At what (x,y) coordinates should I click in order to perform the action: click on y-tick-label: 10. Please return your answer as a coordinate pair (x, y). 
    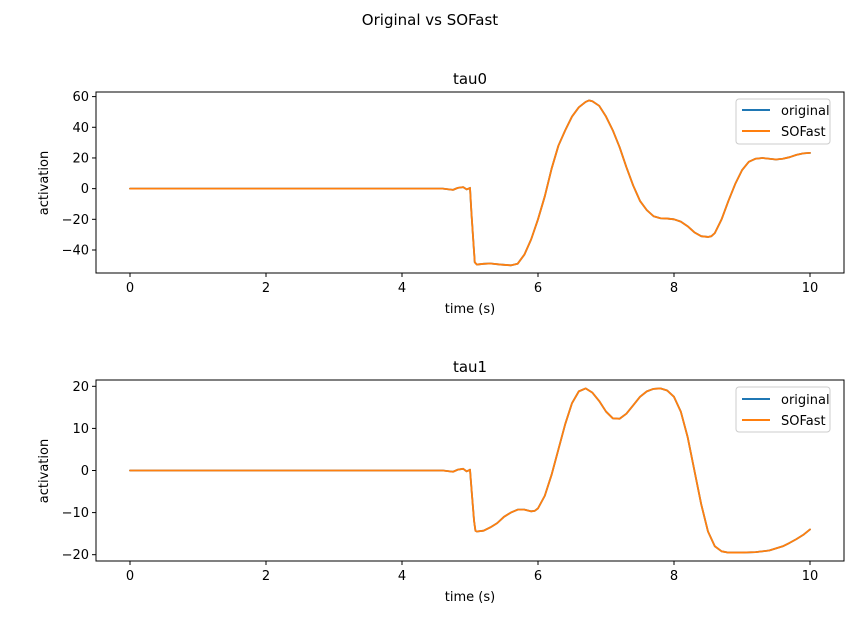
    Looking at the image, I should click on (80, 429).